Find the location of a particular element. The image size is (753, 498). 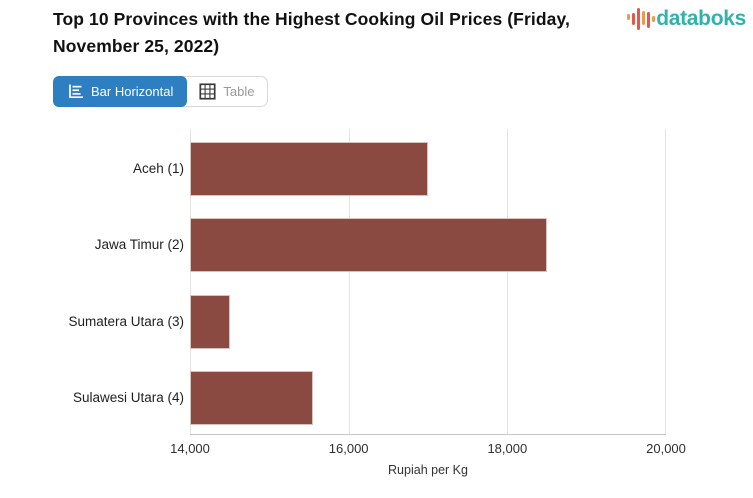

x-tick-label: 20,000 is located at coordinates (666, 448).